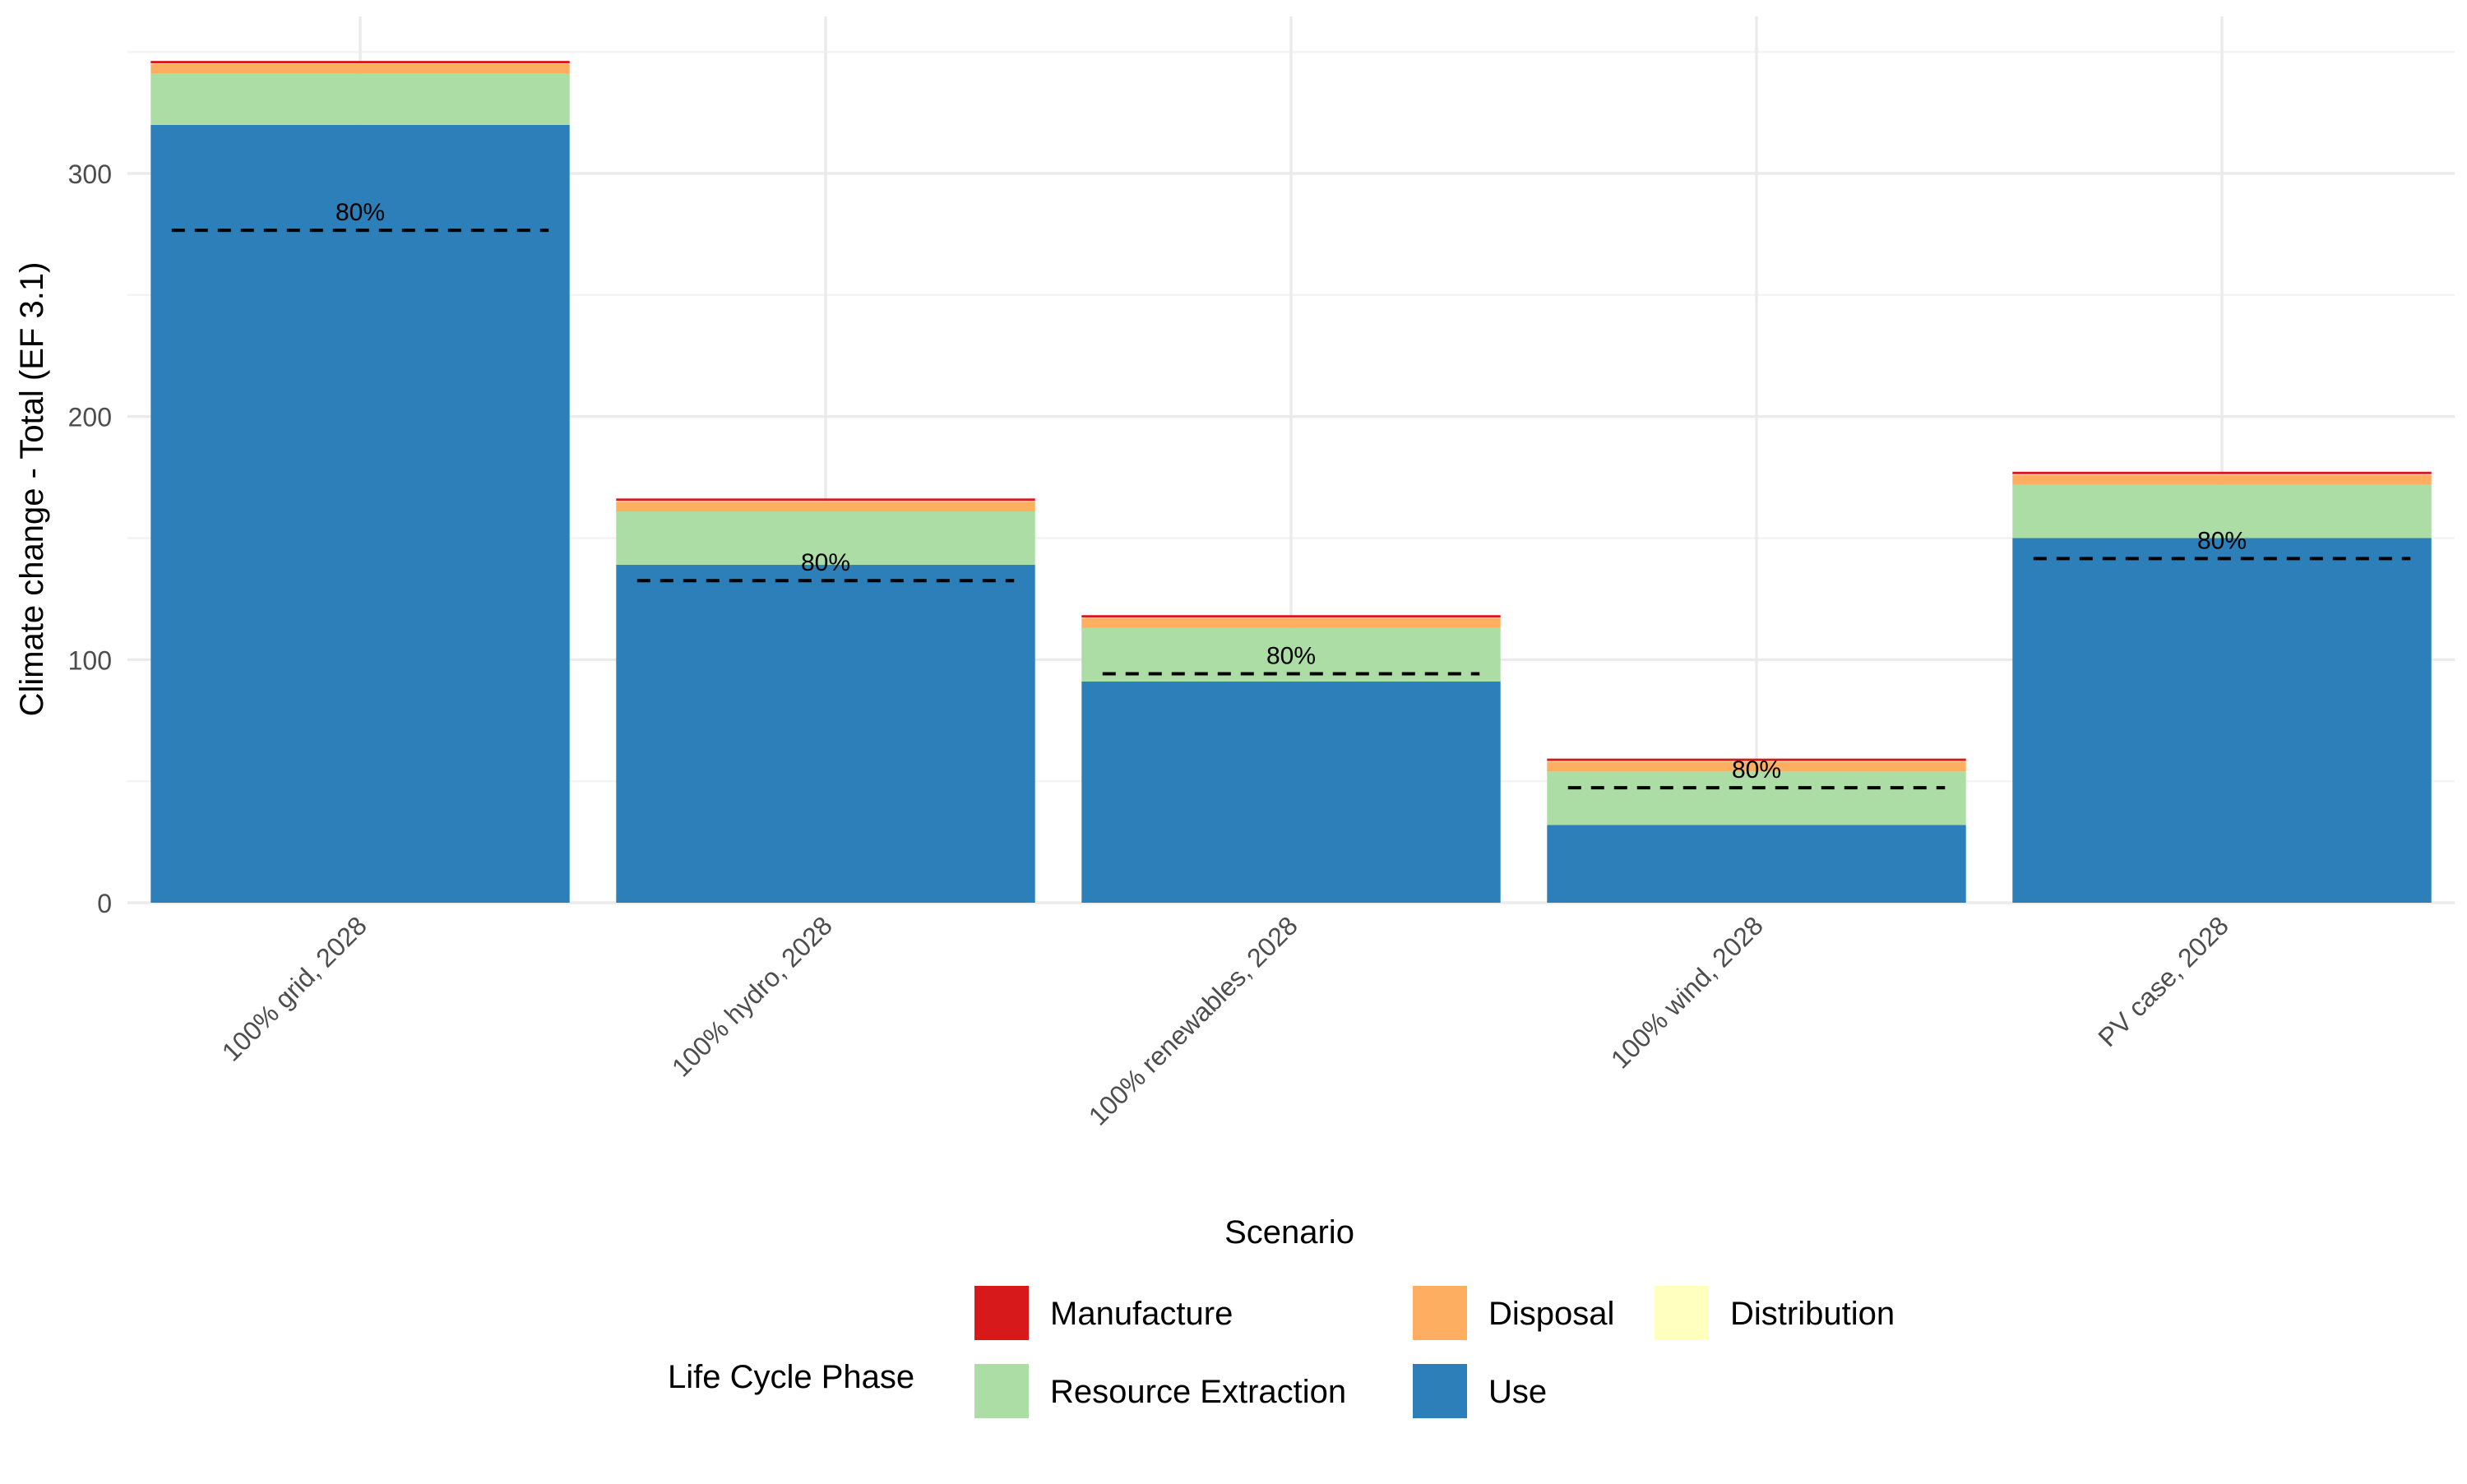 The width and height of the screenshot is (2467, 1484). I want to click on legend-label-distribution: Distribution, so click(1813, 1314).